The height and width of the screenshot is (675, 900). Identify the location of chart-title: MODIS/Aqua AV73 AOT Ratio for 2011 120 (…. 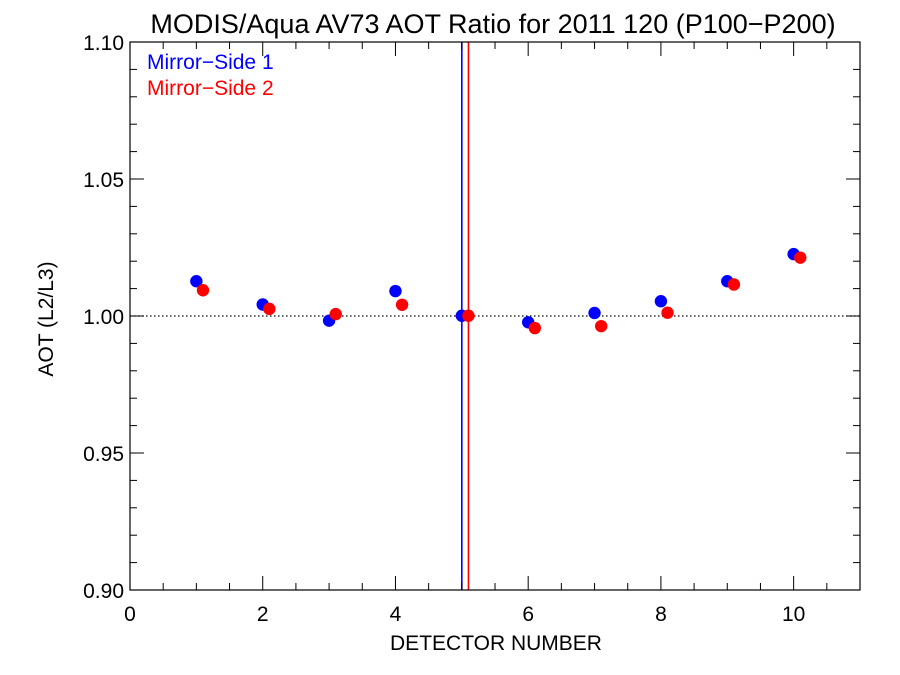
(492, 24).